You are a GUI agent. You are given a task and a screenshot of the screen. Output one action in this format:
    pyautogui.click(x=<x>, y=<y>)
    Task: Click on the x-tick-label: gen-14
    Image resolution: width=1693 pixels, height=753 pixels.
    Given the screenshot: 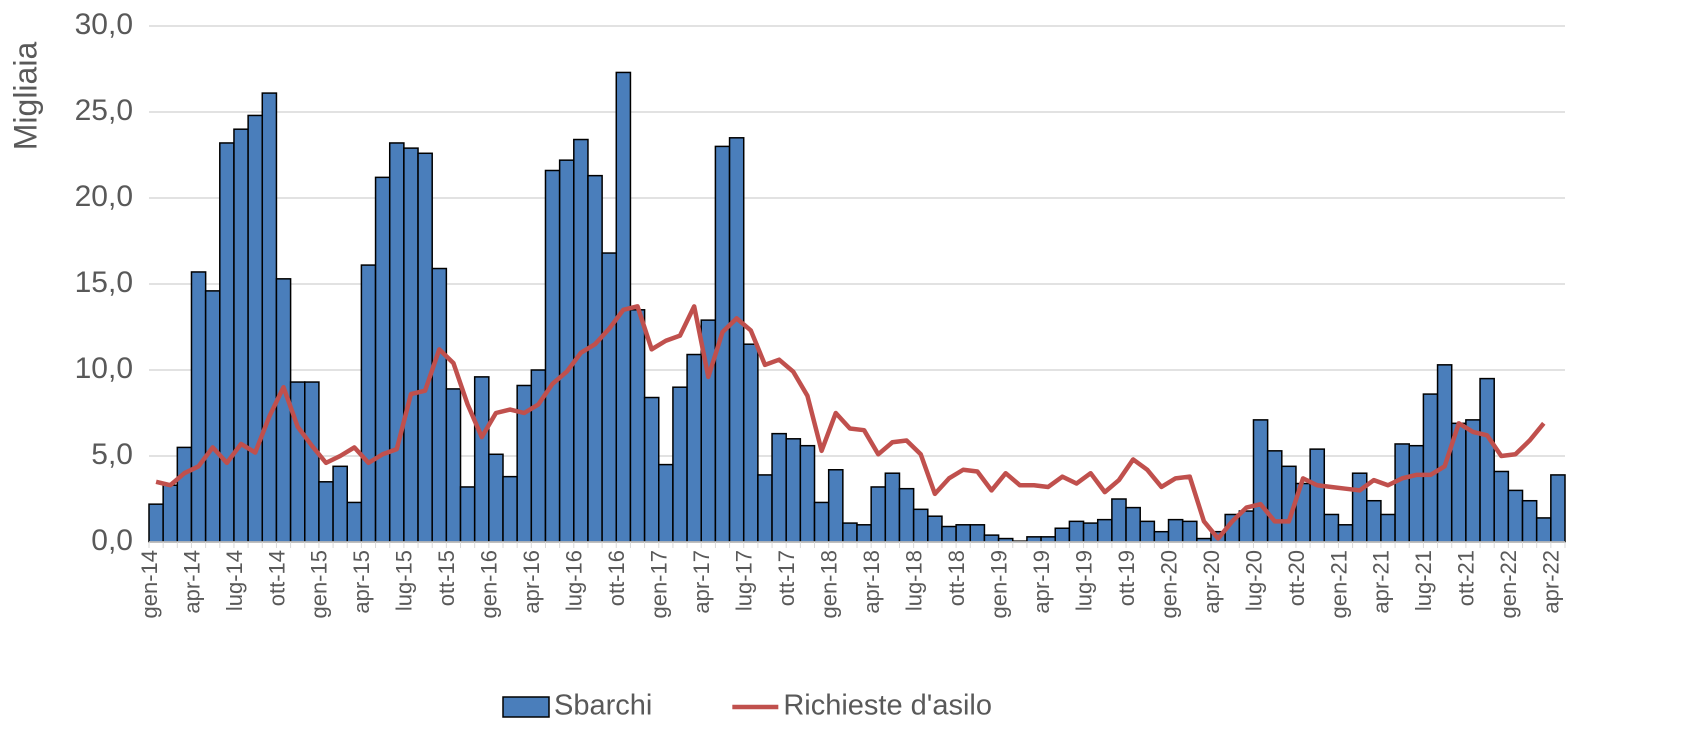 What is the action you would take?
    pyautogui.click(x=149, y=584)
    